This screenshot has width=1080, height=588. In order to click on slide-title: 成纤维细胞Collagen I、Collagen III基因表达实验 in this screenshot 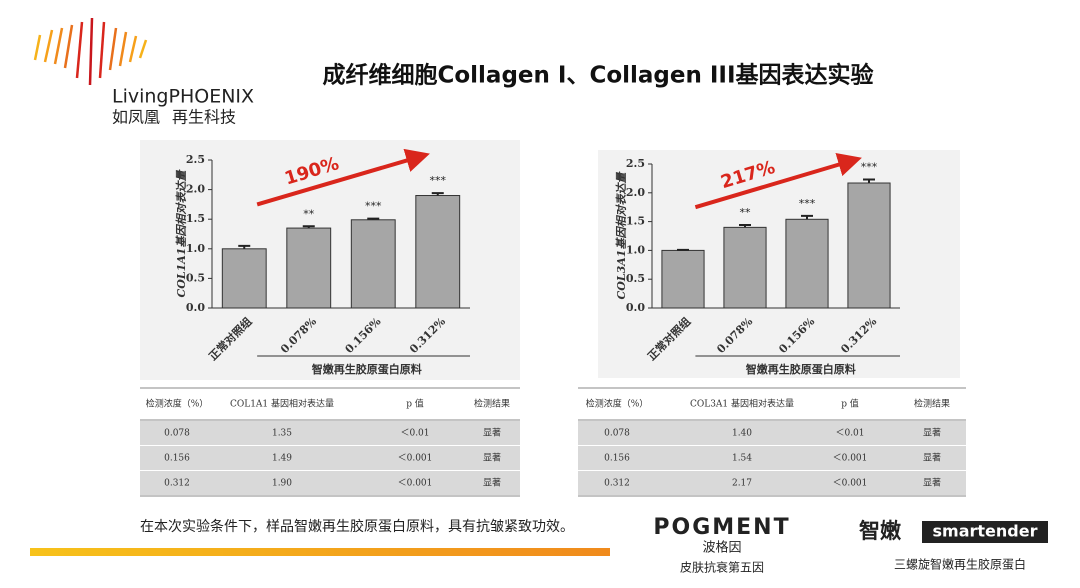, I will do `click(597, 75)`.